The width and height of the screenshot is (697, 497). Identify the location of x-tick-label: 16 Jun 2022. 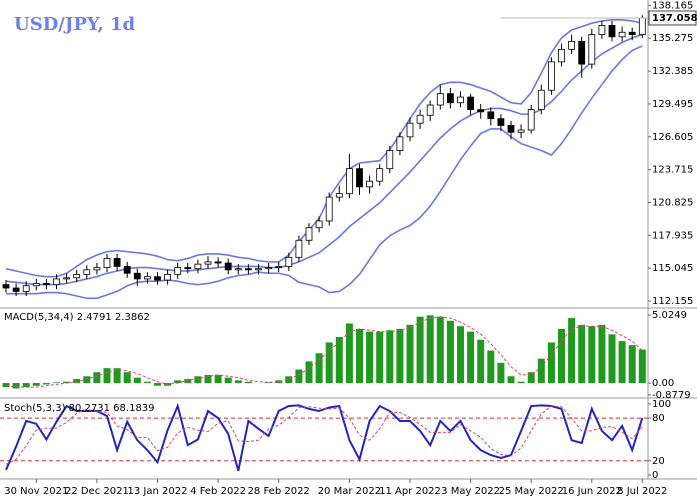
(592, 491).